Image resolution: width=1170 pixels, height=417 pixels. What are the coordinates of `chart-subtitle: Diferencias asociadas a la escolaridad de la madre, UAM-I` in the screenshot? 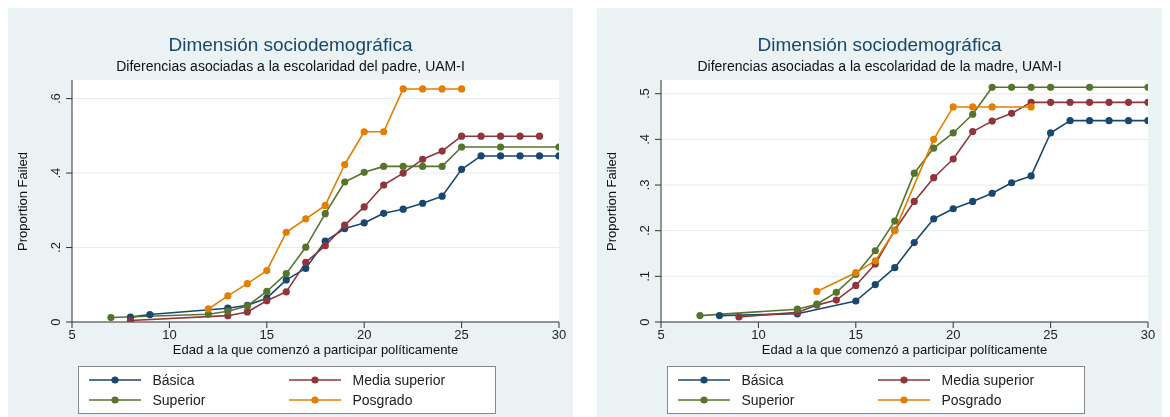 It's located at (879, 66).